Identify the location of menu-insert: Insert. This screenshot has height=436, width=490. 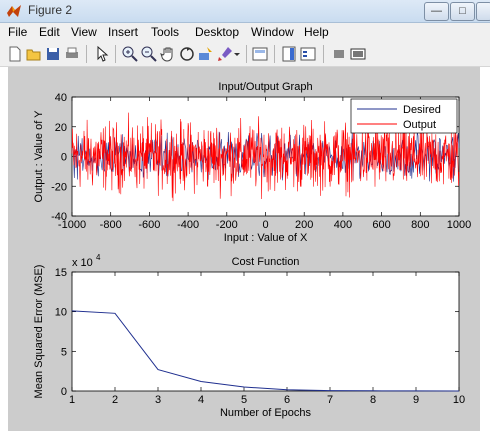
(123, 32).